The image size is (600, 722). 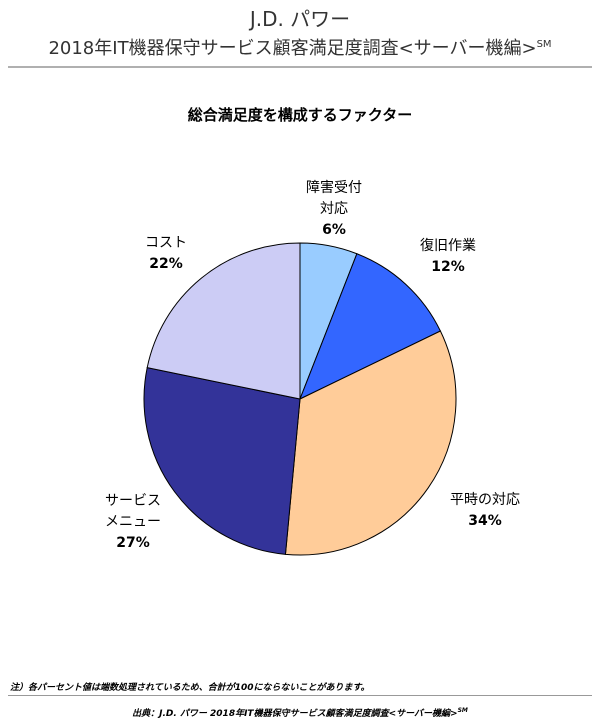 What do you see at coordinates (448, 257) in the screenshot?
I see `slice-label-1: 復旧作業 12%` at bounding box center [448, 257].